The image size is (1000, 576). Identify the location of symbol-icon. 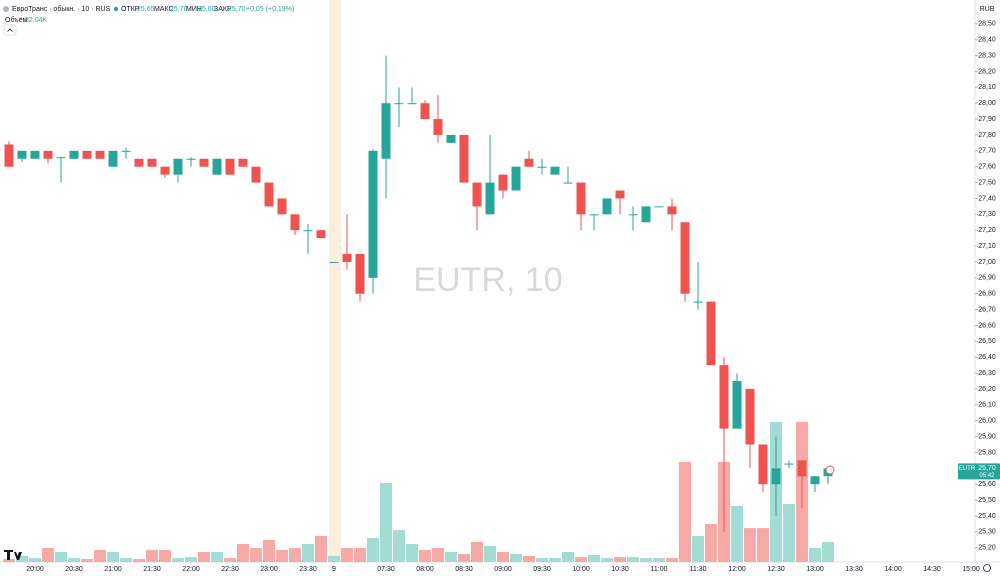
(6, 9).